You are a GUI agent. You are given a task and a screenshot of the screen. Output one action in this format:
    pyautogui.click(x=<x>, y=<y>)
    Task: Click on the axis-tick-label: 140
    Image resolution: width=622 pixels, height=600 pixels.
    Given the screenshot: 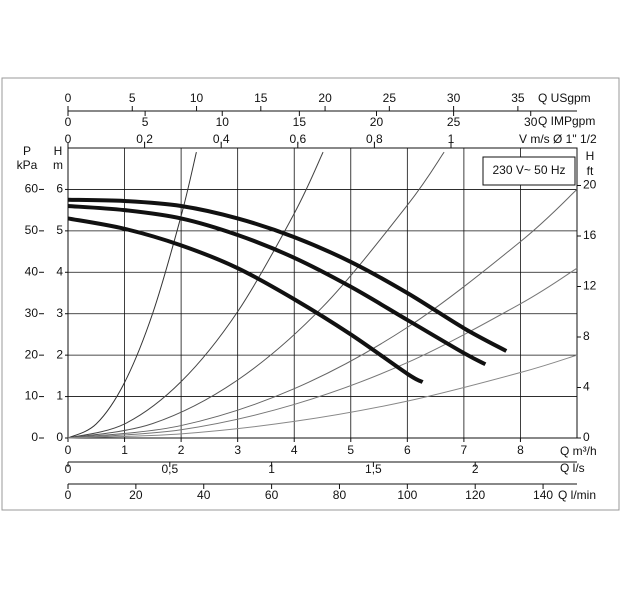 What is the action you would take?
    pyautogui.click(x=543, y=495)
    